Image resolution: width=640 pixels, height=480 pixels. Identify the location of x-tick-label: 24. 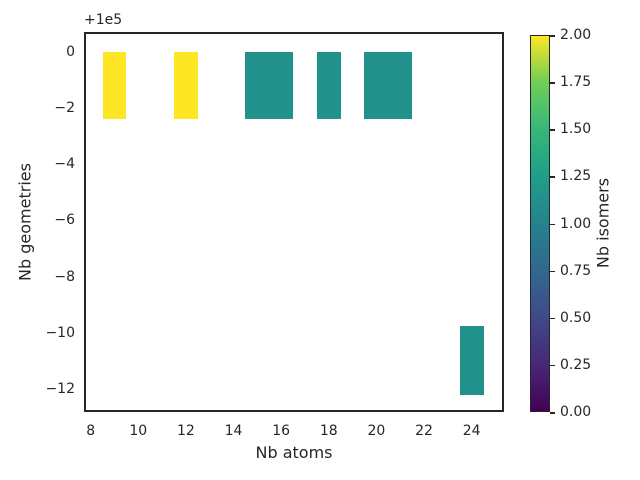
(471, 431).